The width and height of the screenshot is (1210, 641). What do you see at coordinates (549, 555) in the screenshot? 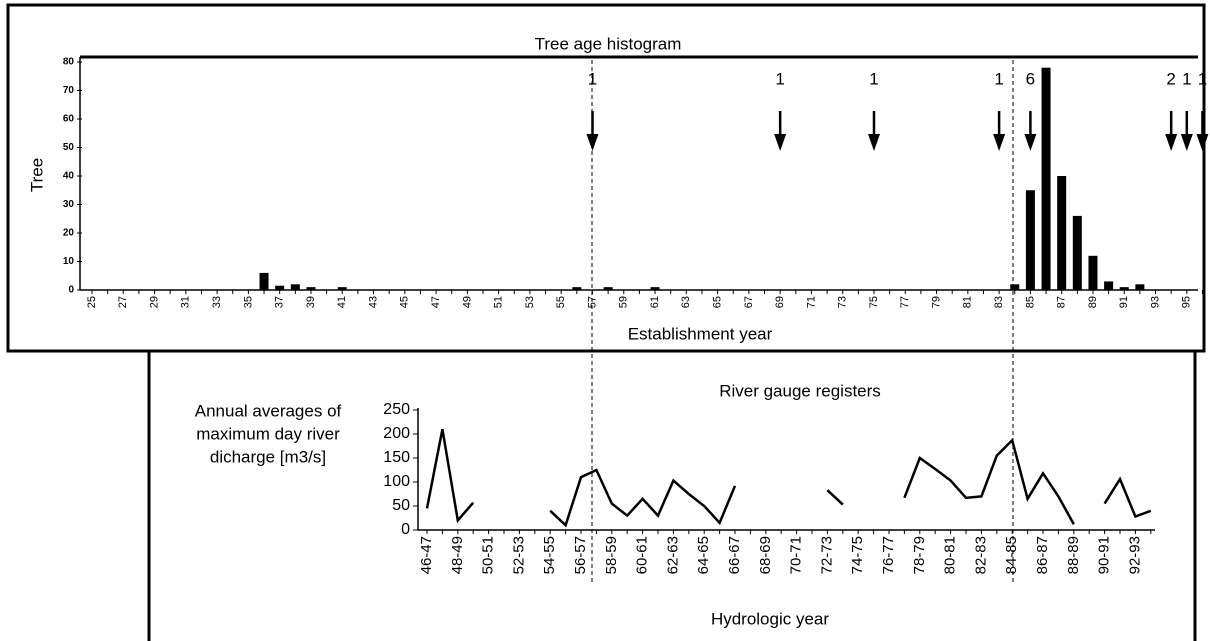
I see `x-tick-label: 54-55` at bounding box center [549, 555].